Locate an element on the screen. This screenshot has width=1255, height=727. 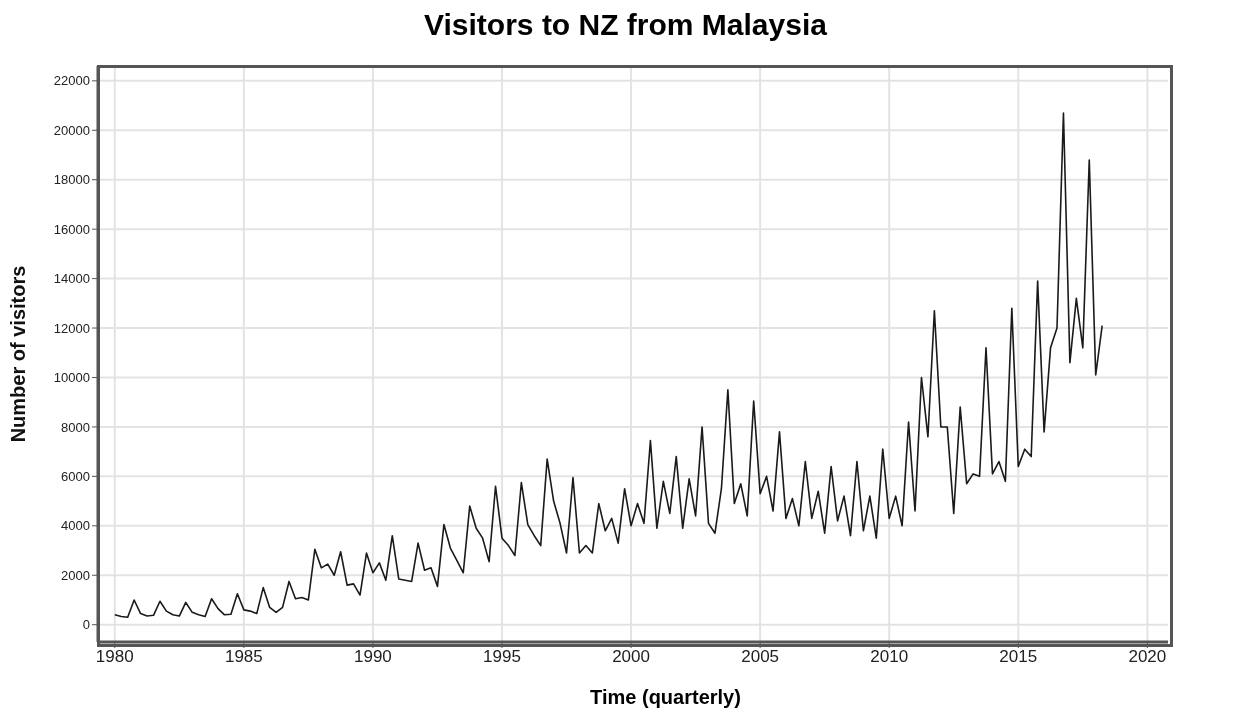
y-tick-label: 8000 is located at coordinates (75, 427).